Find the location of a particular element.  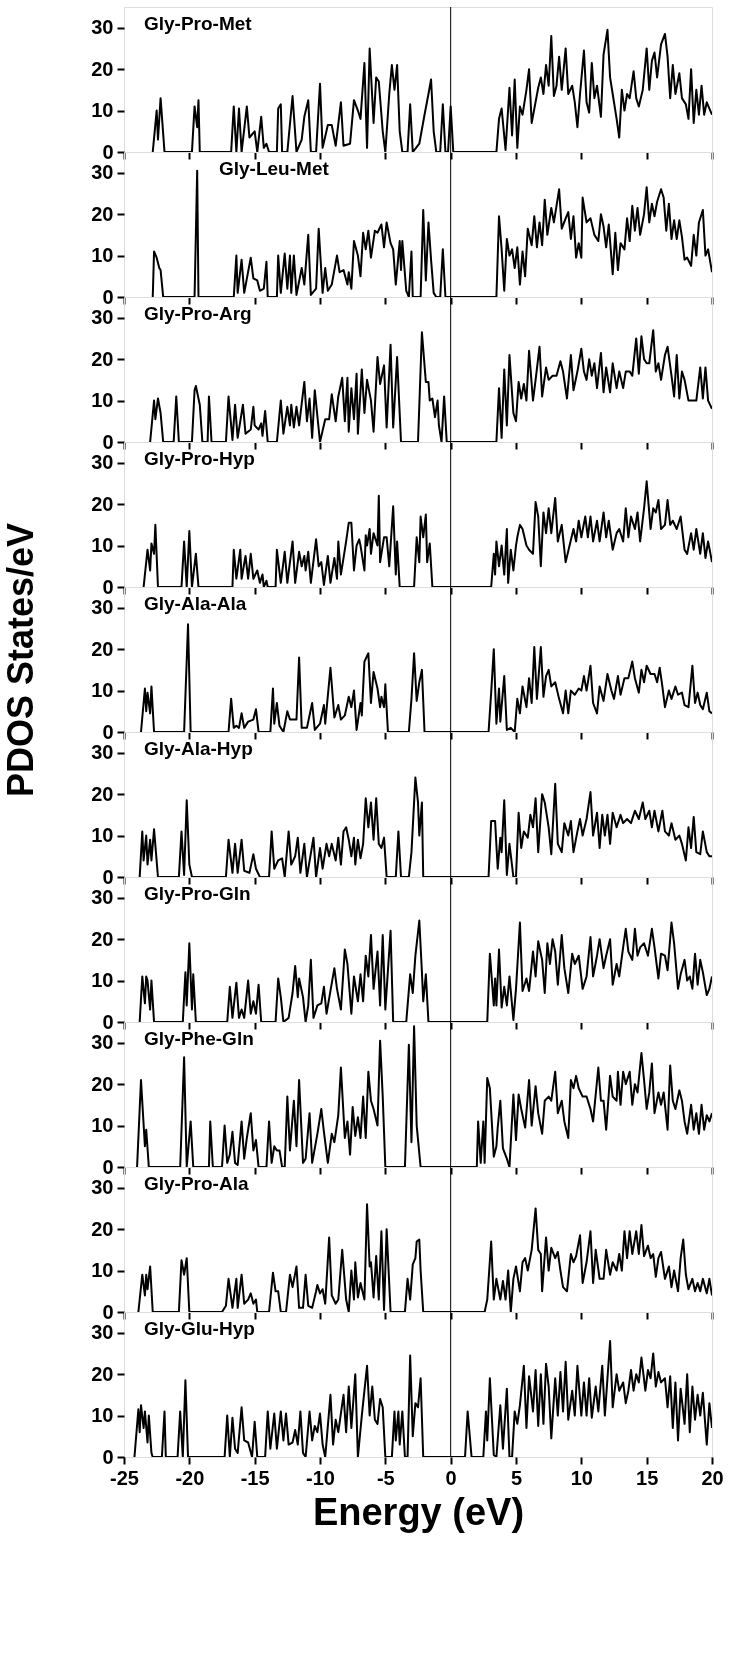

x-tick-label: 5 is located at coordinates (516, 1477).